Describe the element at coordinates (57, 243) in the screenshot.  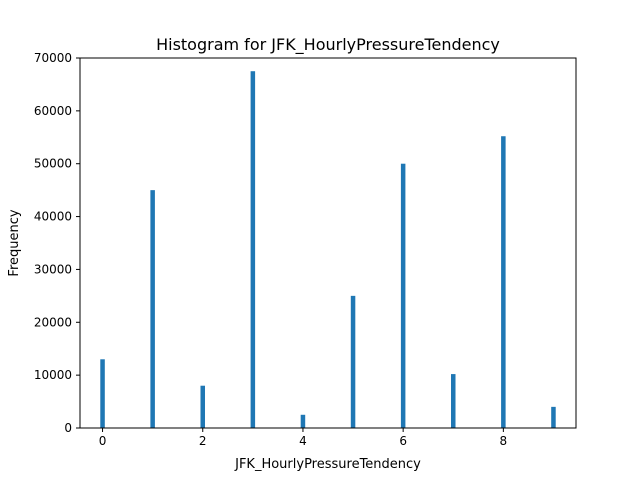
I see `y-axis: 0 10000 20000 30000 40000 50000 60000 70000` at that location.